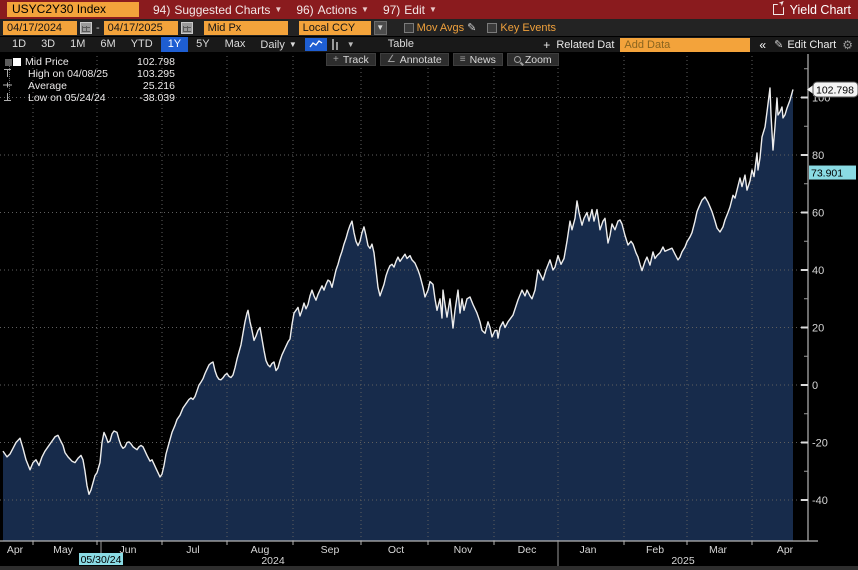  I want to click on range-button-max: Max, so click(235, 44).